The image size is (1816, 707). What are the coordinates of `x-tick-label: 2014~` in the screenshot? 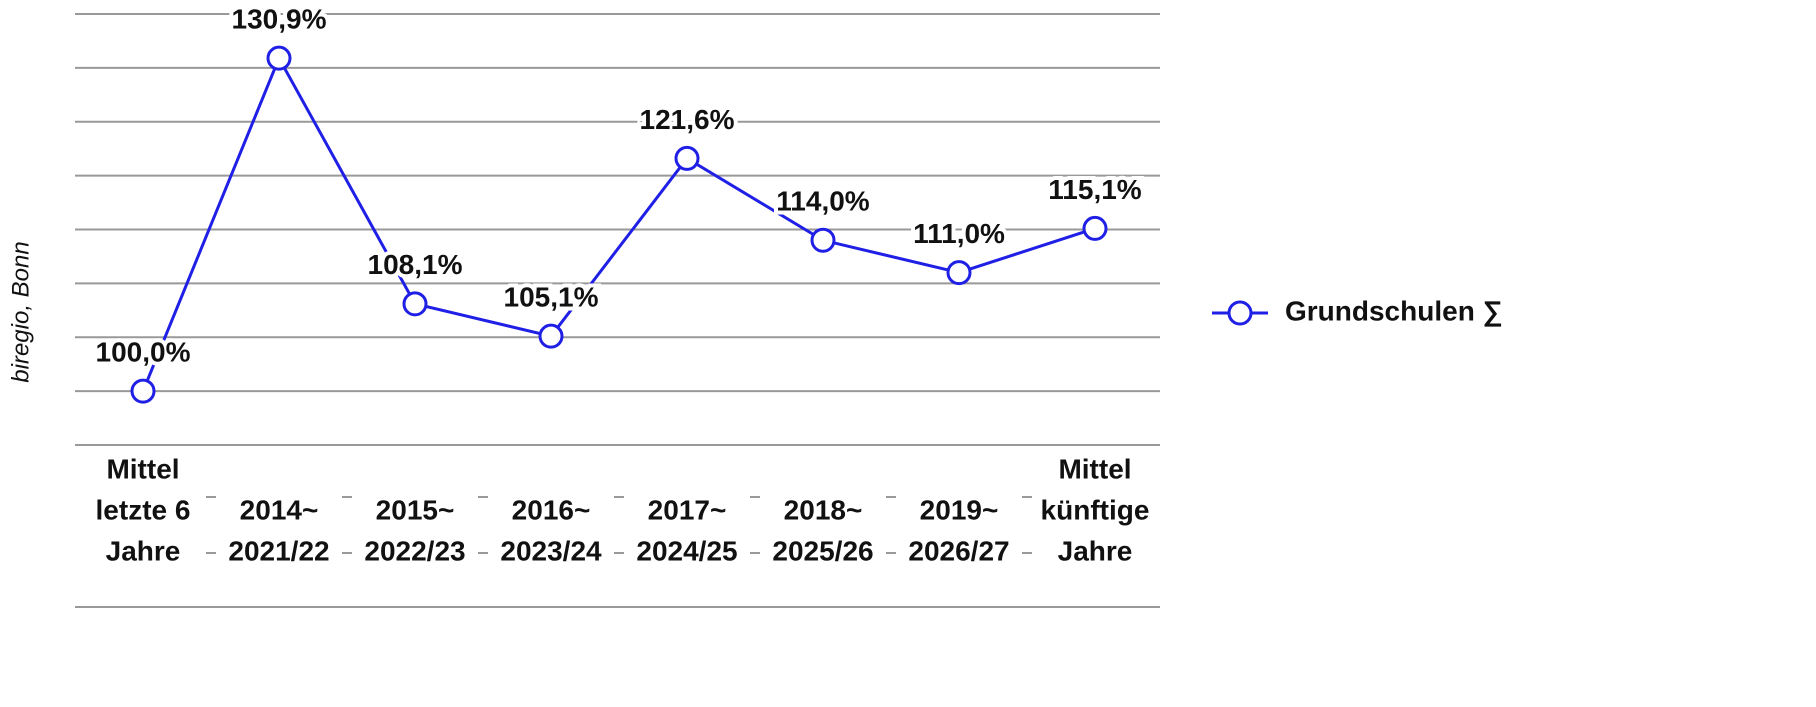 It's located at (279, 509).